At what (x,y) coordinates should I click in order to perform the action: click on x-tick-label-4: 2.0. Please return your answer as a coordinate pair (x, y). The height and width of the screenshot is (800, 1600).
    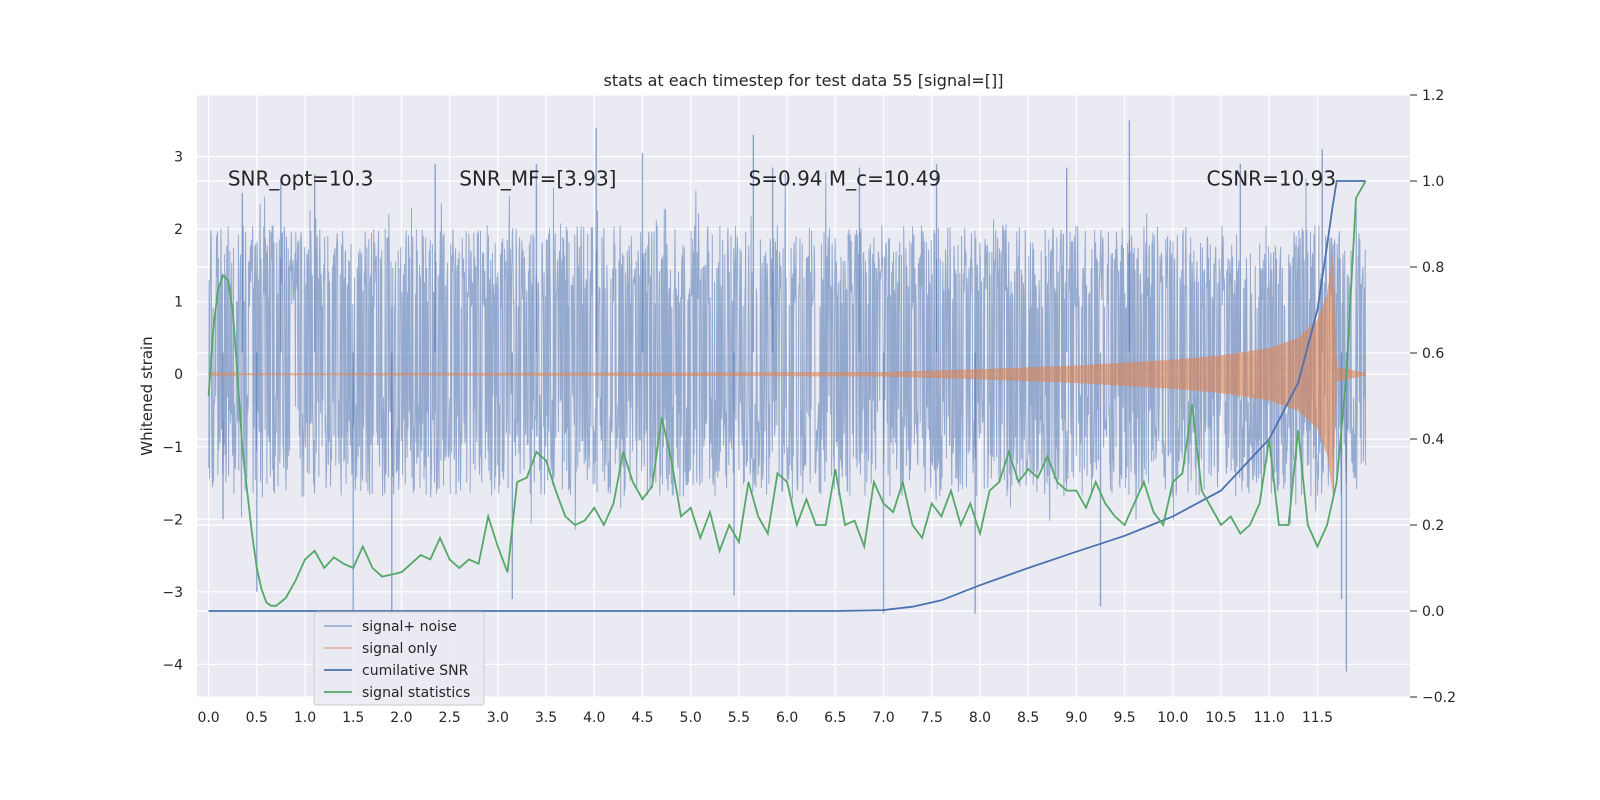
    Looking at the image, I should click on (401, 718).